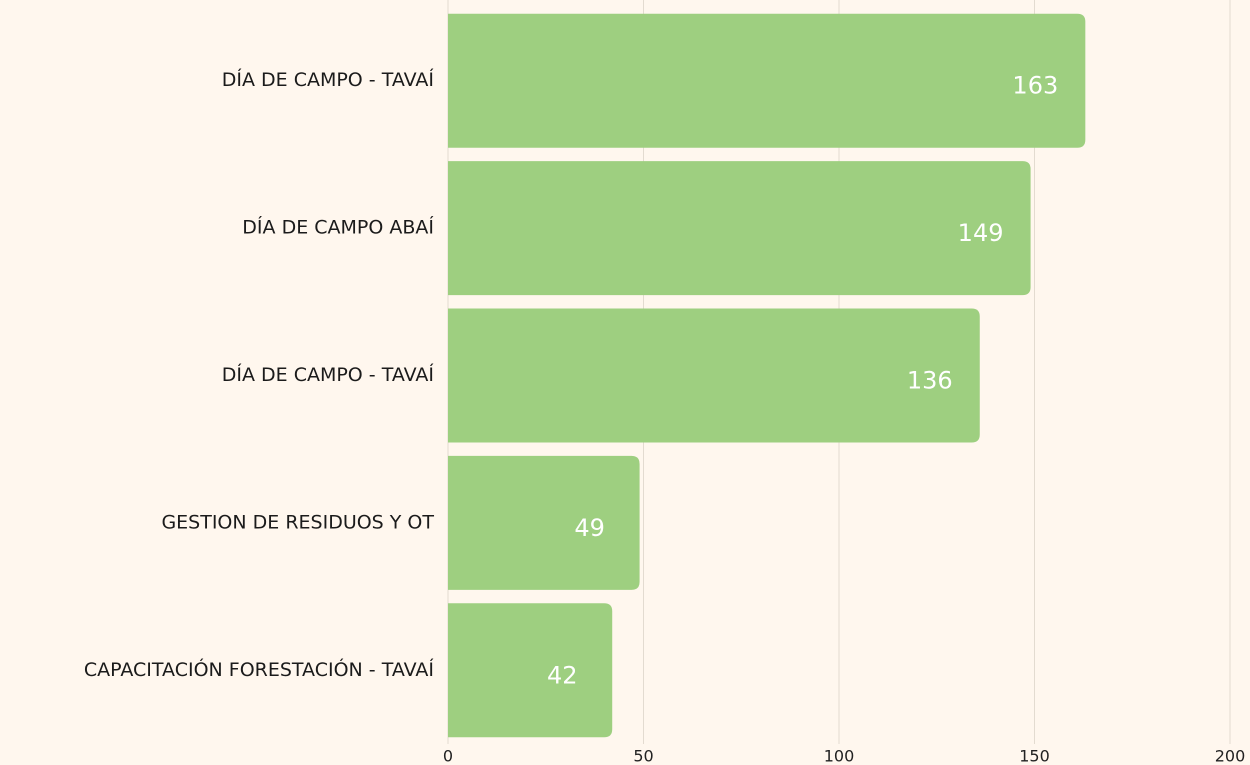  What do you see at coordinates (259, 669) in the screenshot?
I see `y-tick-label: CAPACITACIÓN FORESTACIÓN - TAVAÍ` at bounding box center [259, 669].